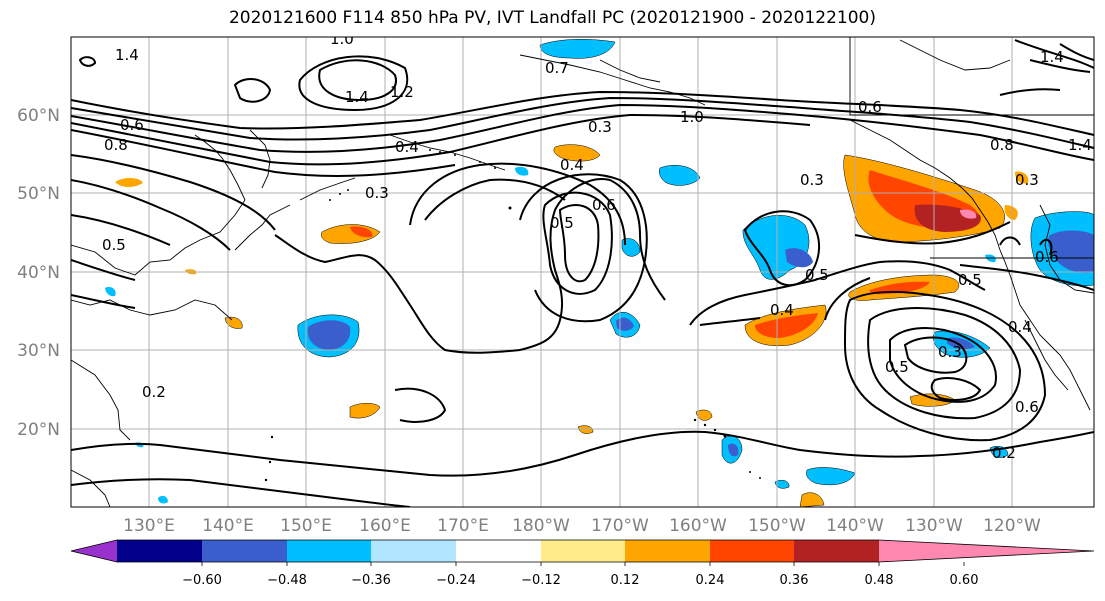 This screenshot has height=601, width=1105. Describe the element at coordinates (964, 580) in the screenshot. I see `colorbar-tick-label: 0.60` at that location.